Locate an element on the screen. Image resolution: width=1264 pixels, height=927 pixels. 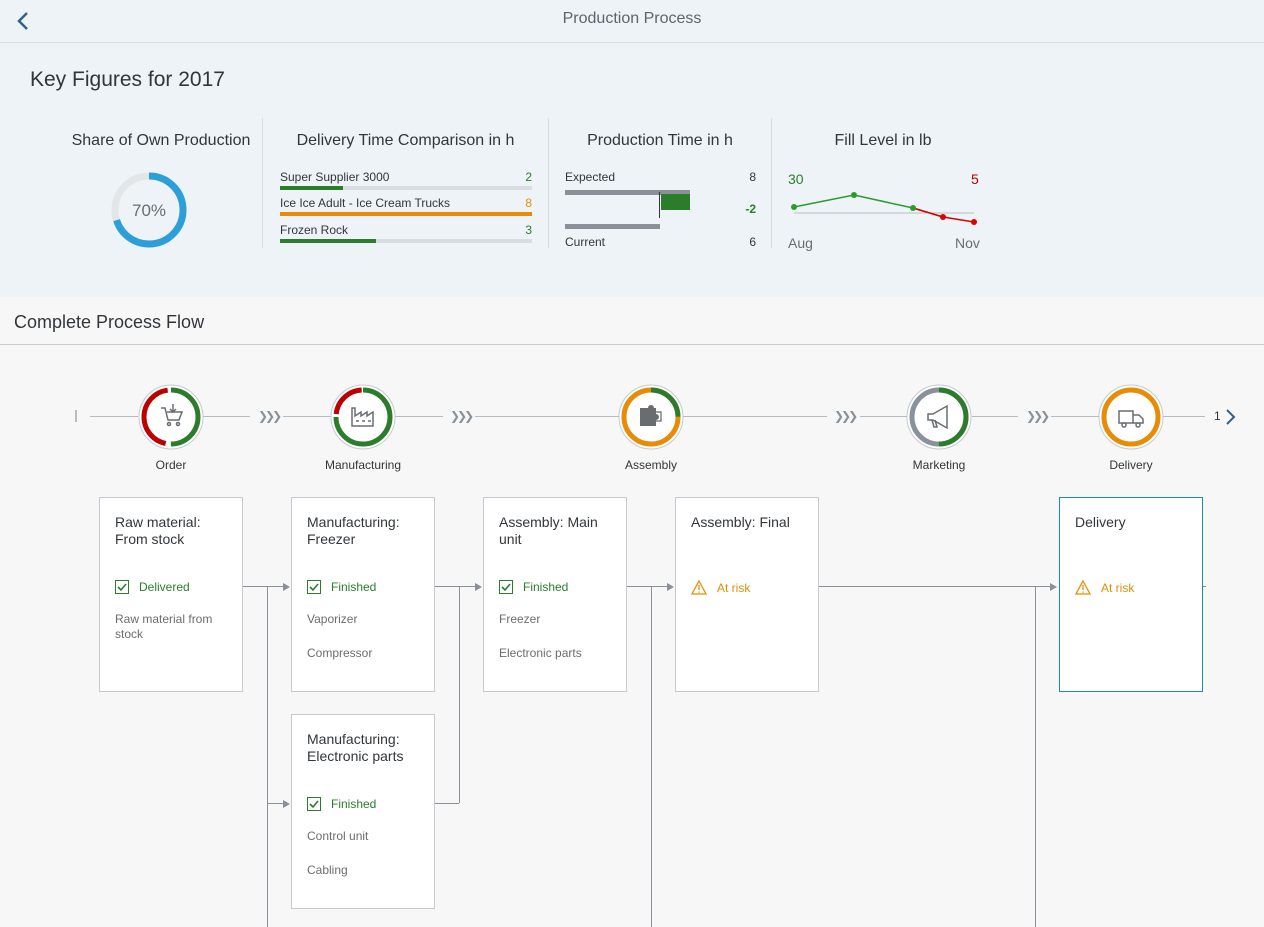
shell-bar: Production Process is located at coordinates (632, 21).